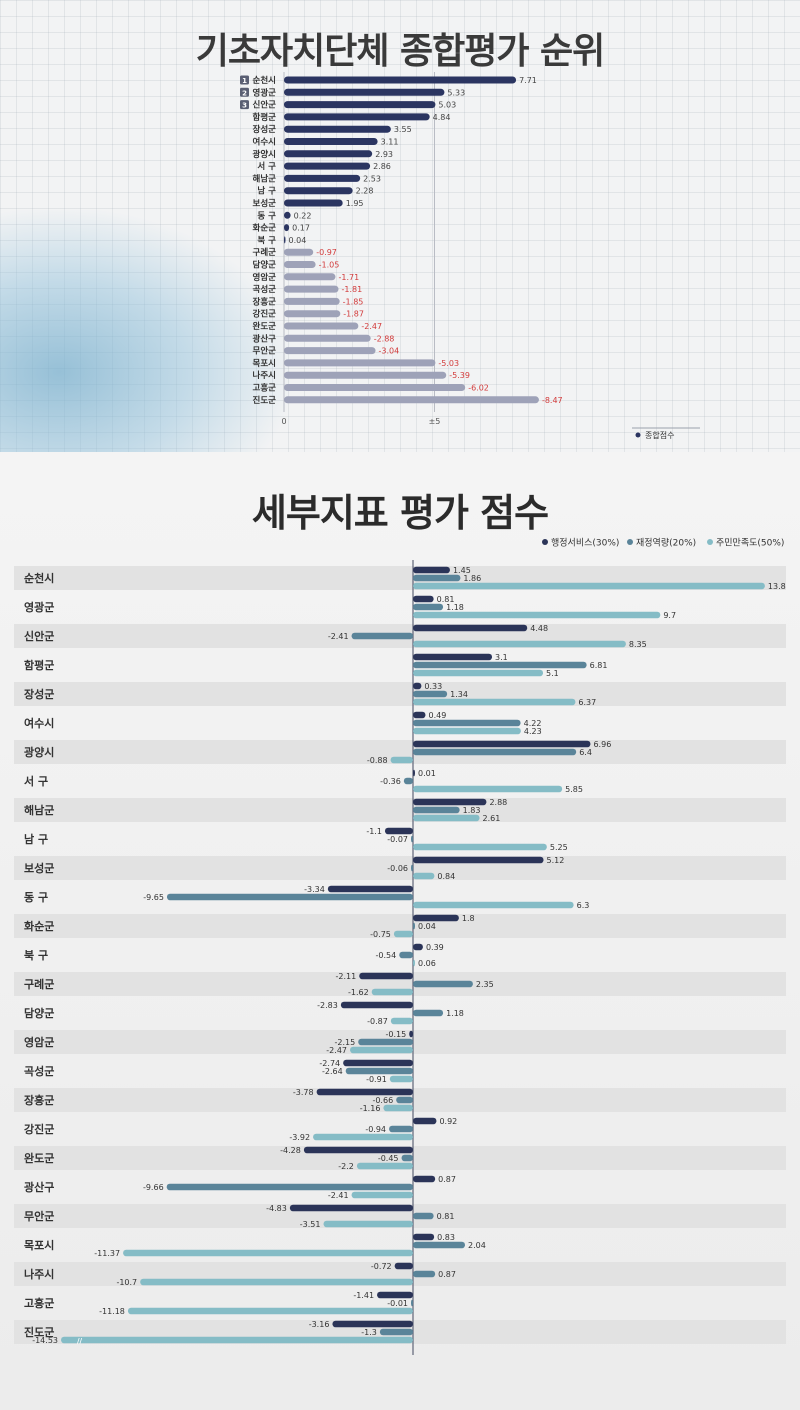 The image size is (800, 1410). Describe the element at coordinates (265, 388) in the screenshot. I see `category-label: 고흥군` at that location.